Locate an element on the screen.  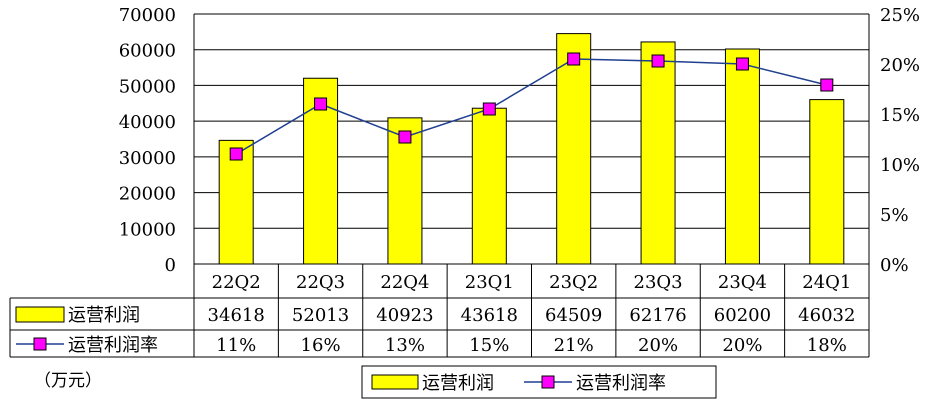
legend-label: 运营利润率 is located at coordinates (621, 383).